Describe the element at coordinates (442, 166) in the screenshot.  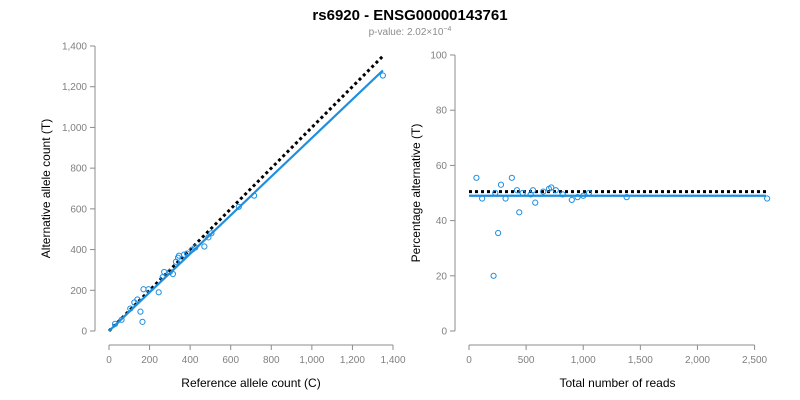
I see `y-tick-label: 60` at that location.